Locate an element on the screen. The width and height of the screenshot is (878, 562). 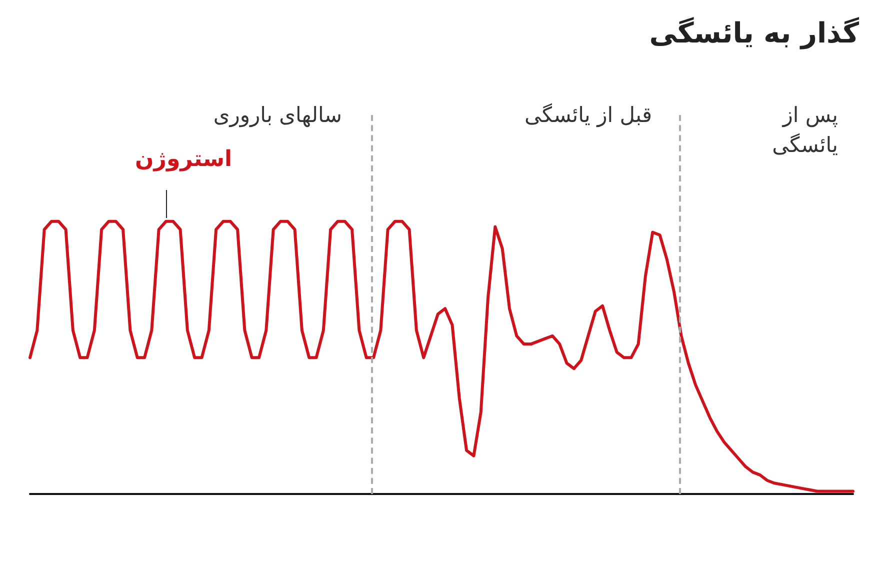
text: پس از یائسگی is located at coordinates (804, 130).